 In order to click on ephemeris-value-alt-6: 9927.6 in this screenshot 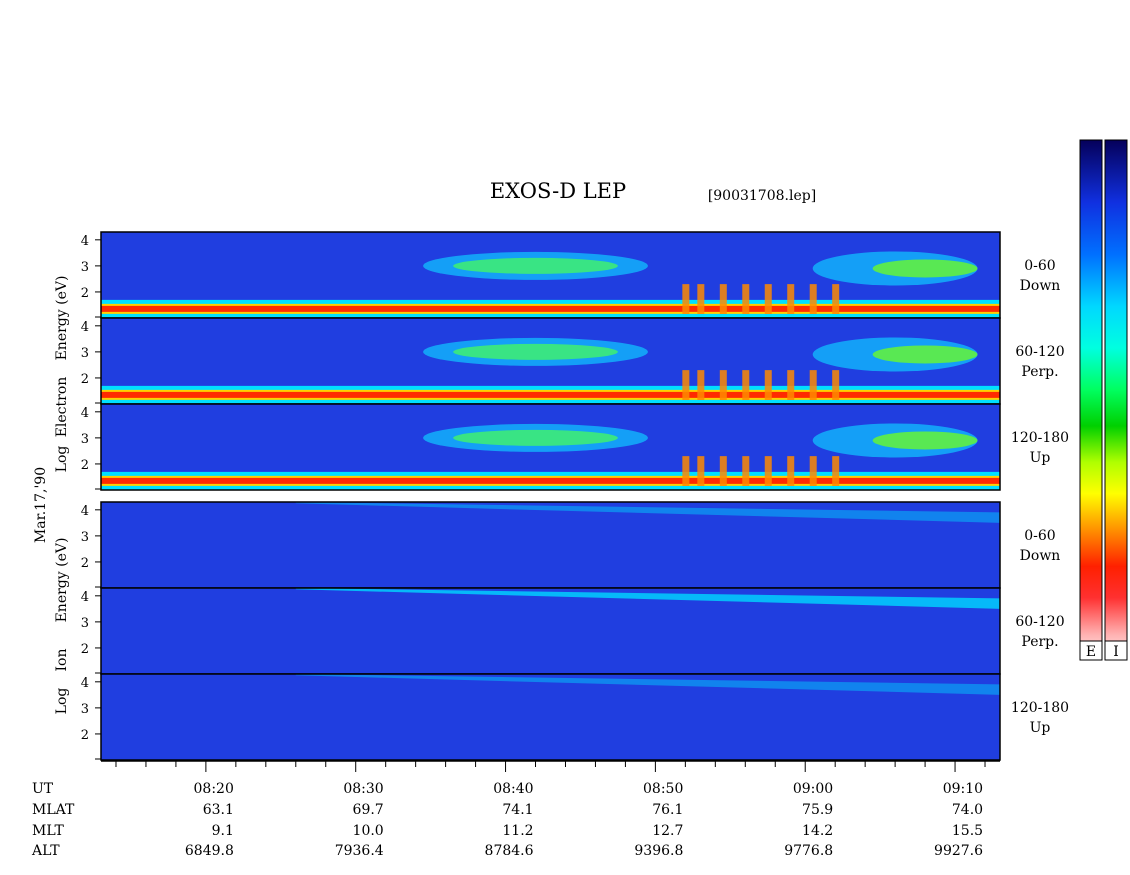, I will do `click(958, 851)`.